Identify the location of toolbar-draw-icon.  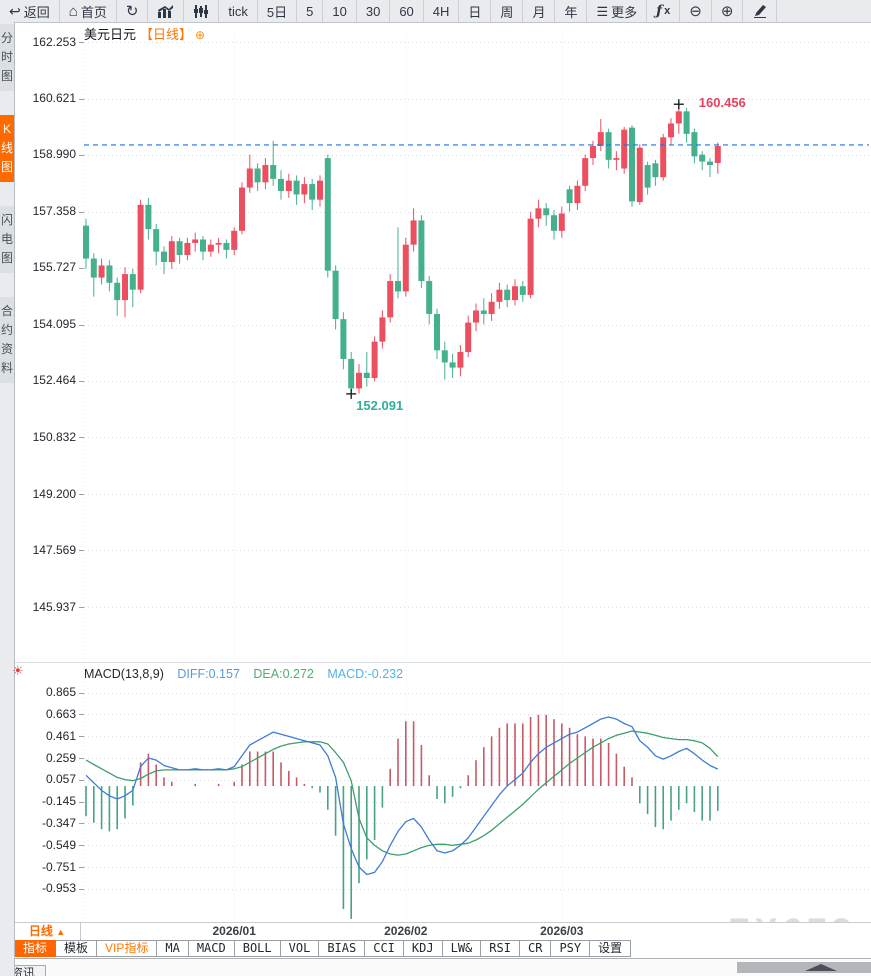
(760, 11).